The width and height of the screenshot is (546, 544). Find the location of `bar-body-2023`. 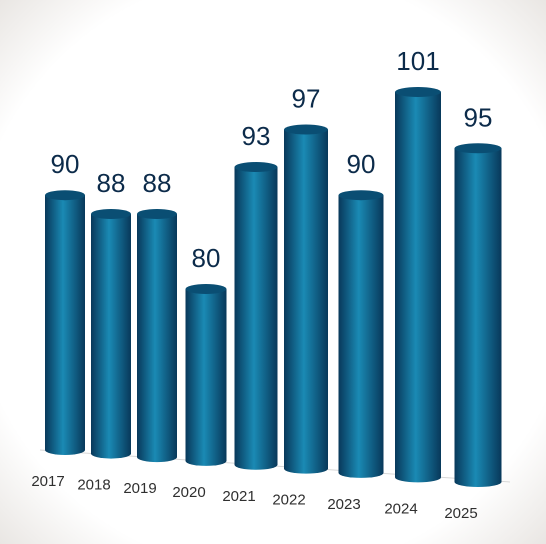

bar-body-2023 is located at coordinates (361, 336).